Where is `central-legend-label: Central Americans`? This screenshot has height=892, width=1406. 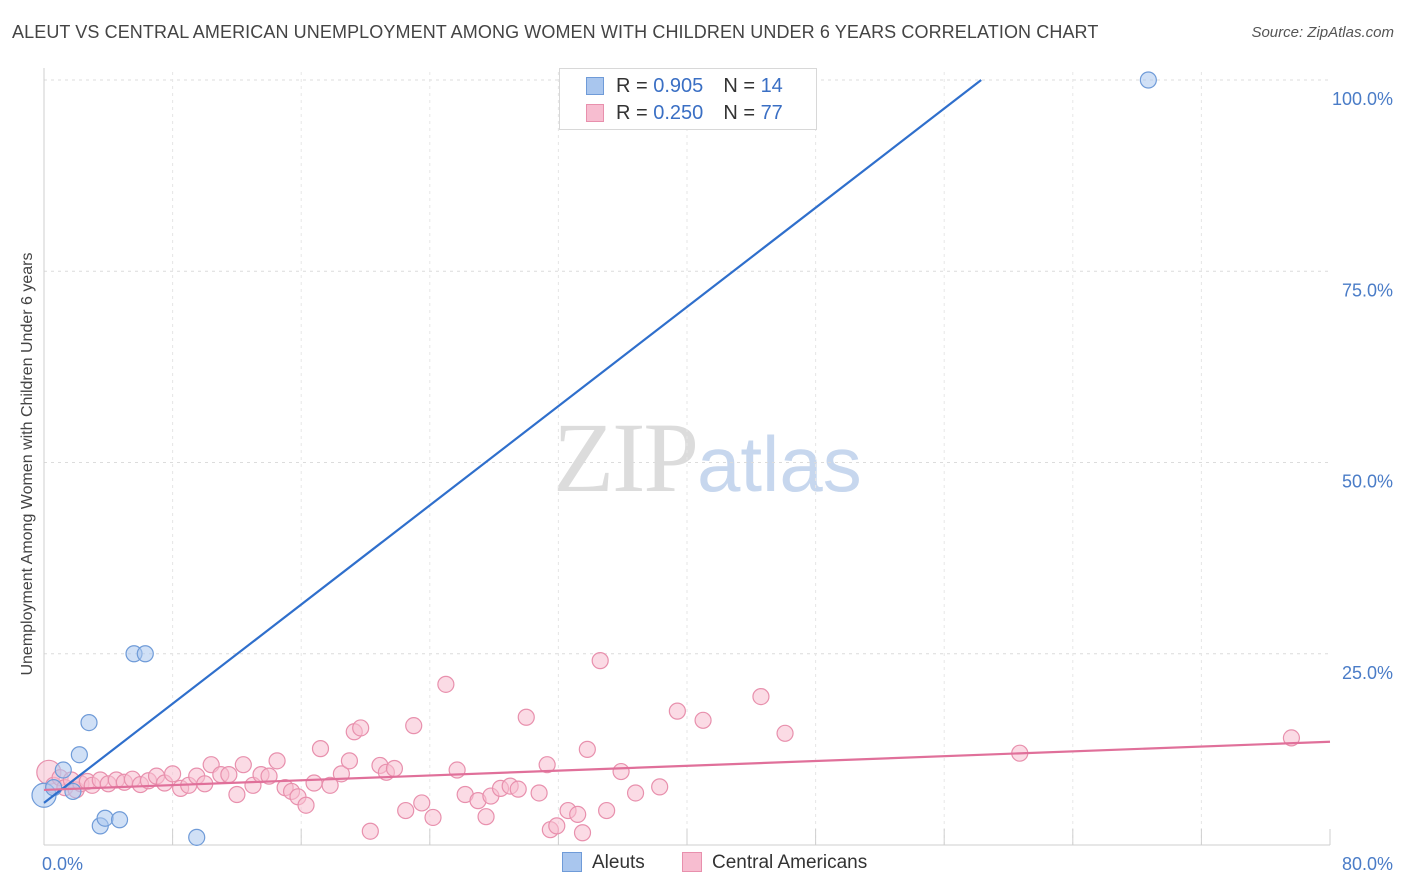
central-legend-label: Central Americans is located at coordinates (790, 862).